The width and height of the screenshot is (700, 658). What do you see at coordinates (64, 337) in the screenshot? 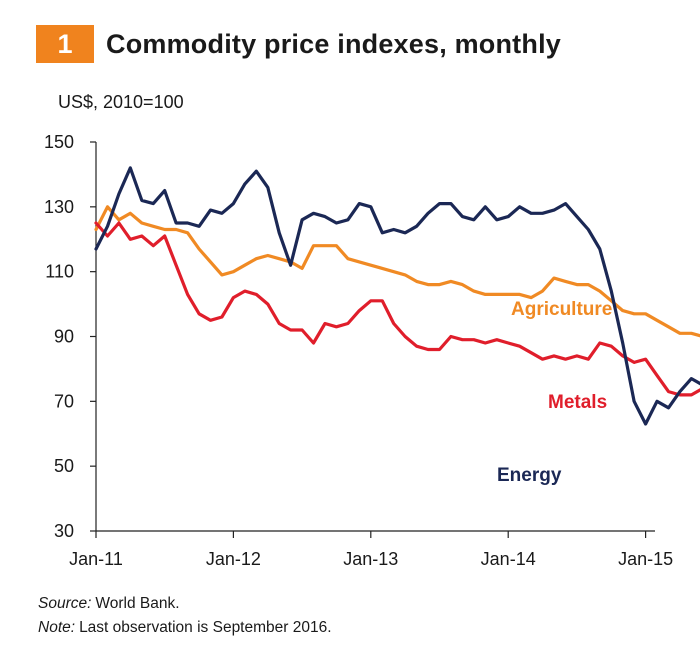
I see `y-tick-label: 90` at bounding box center [64, 337].